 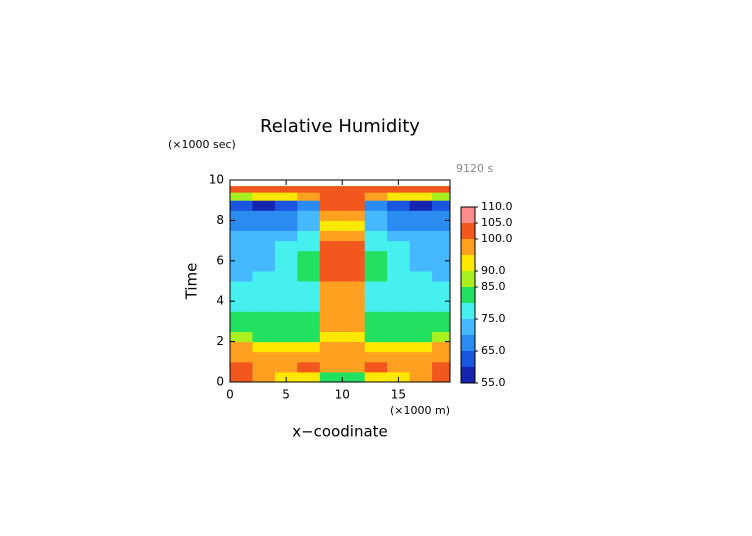 What do you see at coordinates (340, 126) in the screenshot?
I see `chart-title: Relative Humidity` at bounding box center [340, 126].